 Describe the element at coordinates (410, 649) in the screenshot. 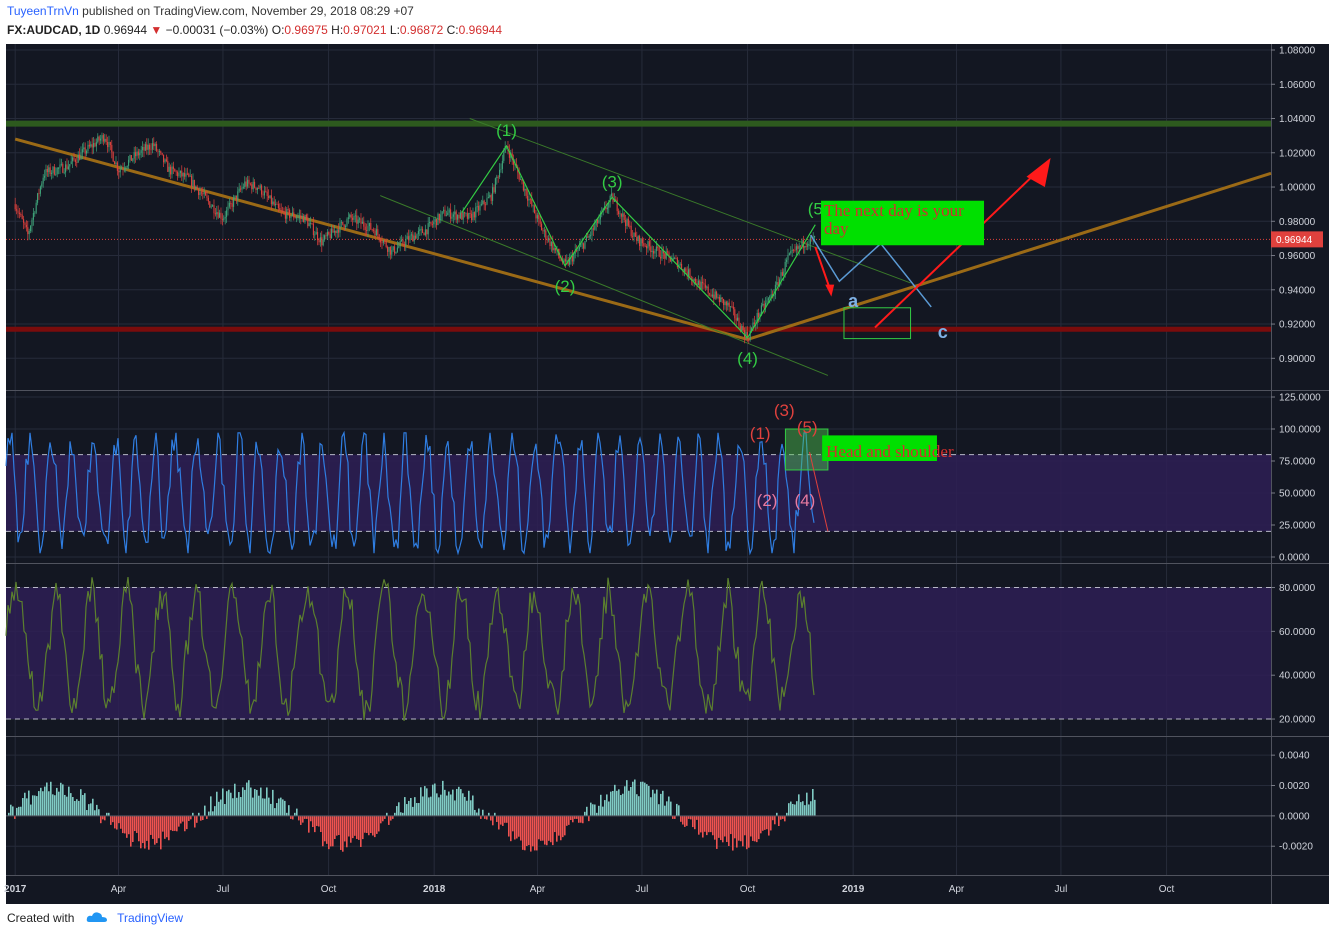

I see `oscillator-2-line` at that location.